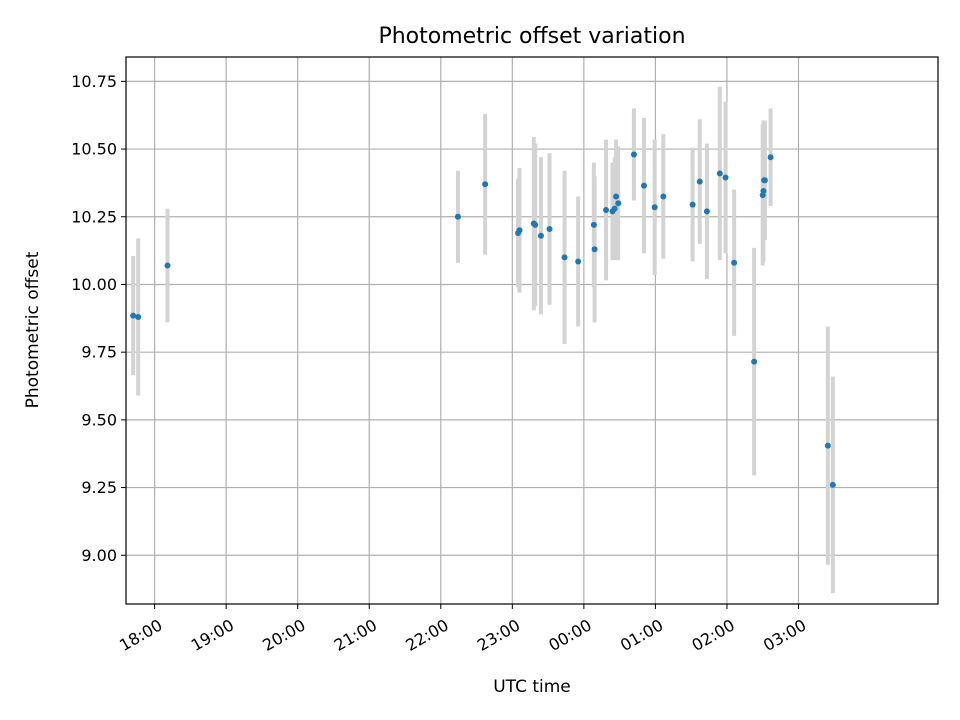 This screenshot has width=960, height=720. What do you see at coordinates (94, 81) in the screenshot?
I see `y-tick-label: 10.75` at bounding box center [94, 81].